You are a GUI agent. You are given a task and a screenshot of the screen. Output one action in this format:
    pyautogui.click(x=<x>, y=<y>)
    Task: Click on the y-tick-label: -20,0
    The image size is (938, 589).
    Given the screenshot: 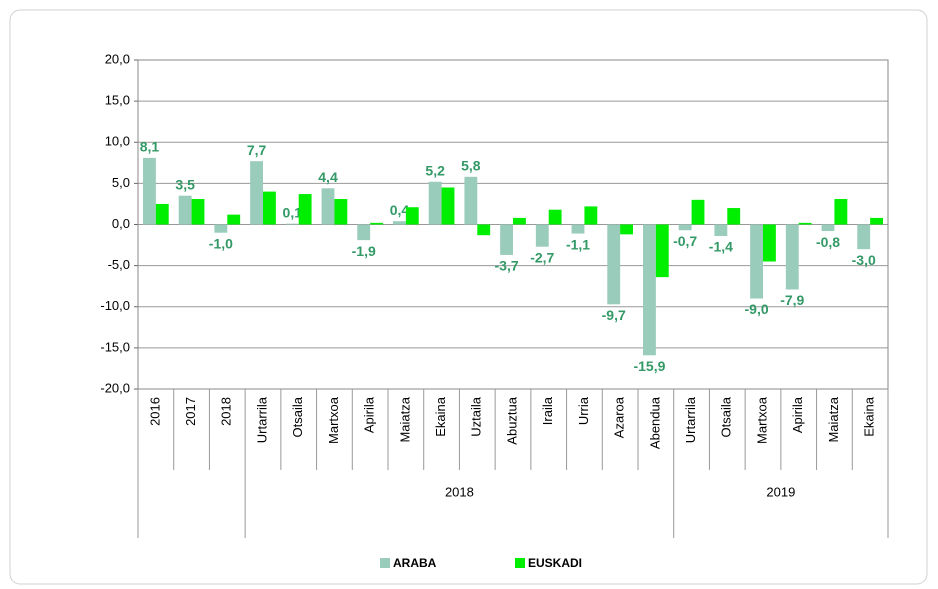 What is the action you would take?
    pyautogui.click(x=115, y=387)
    